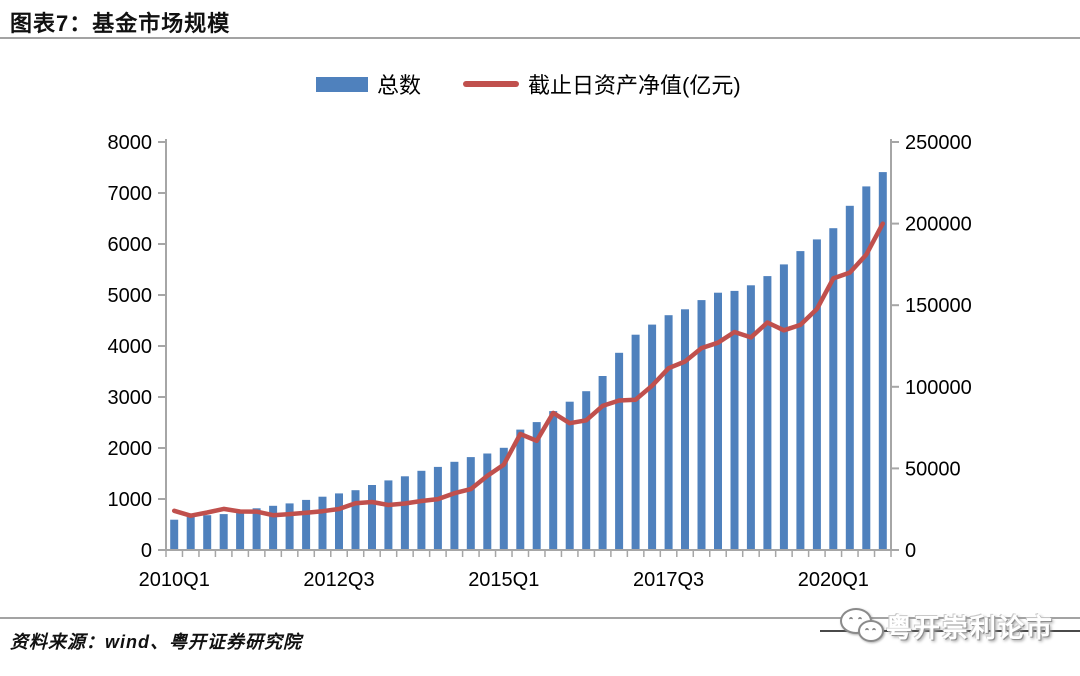 Image resolution: width=1080 pixels, height=676 pixels. I want to click on legend-item-total: 总数, so click(368, 84).